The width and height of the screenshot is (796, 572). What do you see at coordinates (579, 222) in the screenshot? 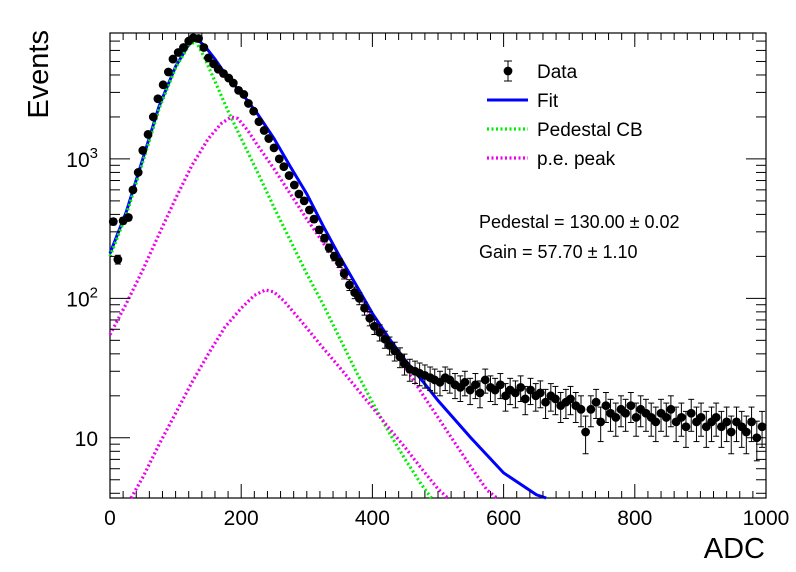
I see `fit-stat-0: Pedestal = 130.00 ± 0.02` at bounding box center [579, 222].